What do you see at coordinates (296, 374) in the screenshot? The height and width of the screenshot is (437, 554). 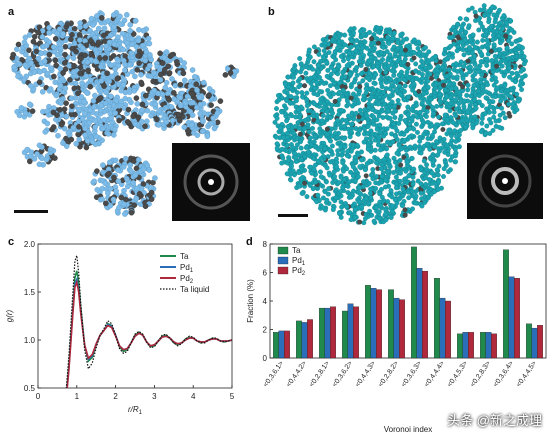 I see `category-label: <0,4,4,2>` at bounding box center [296, 374].